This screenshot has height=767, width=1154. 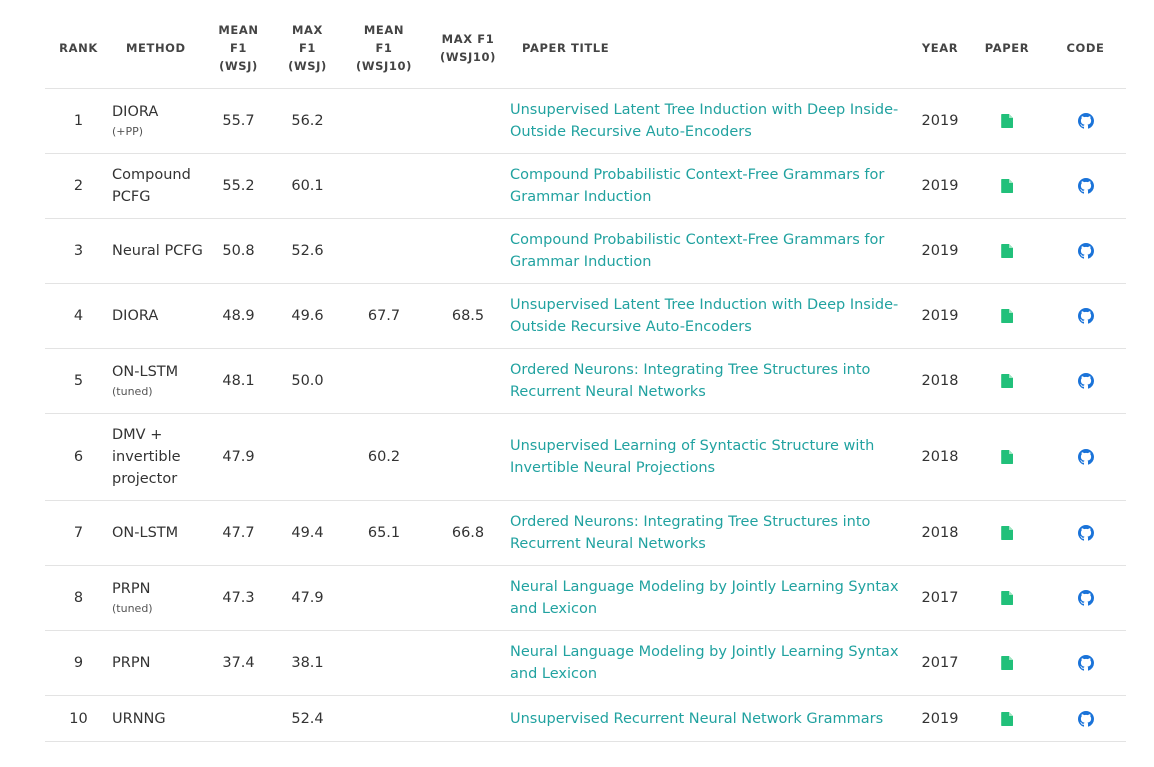 What do you see at coordinates (238, 718) in the screenshot?
I see `mean-f1-wsj-cell` at bounding box center [238, 718].